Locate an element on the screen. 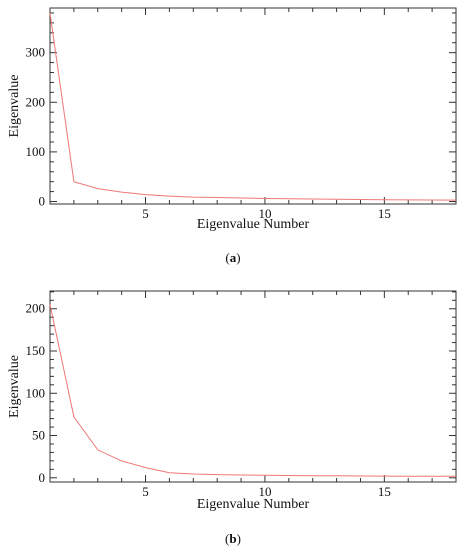 This screenshot has height=550, width=466. y-tick-label-a: 100 is located at coordinates (36, 151).